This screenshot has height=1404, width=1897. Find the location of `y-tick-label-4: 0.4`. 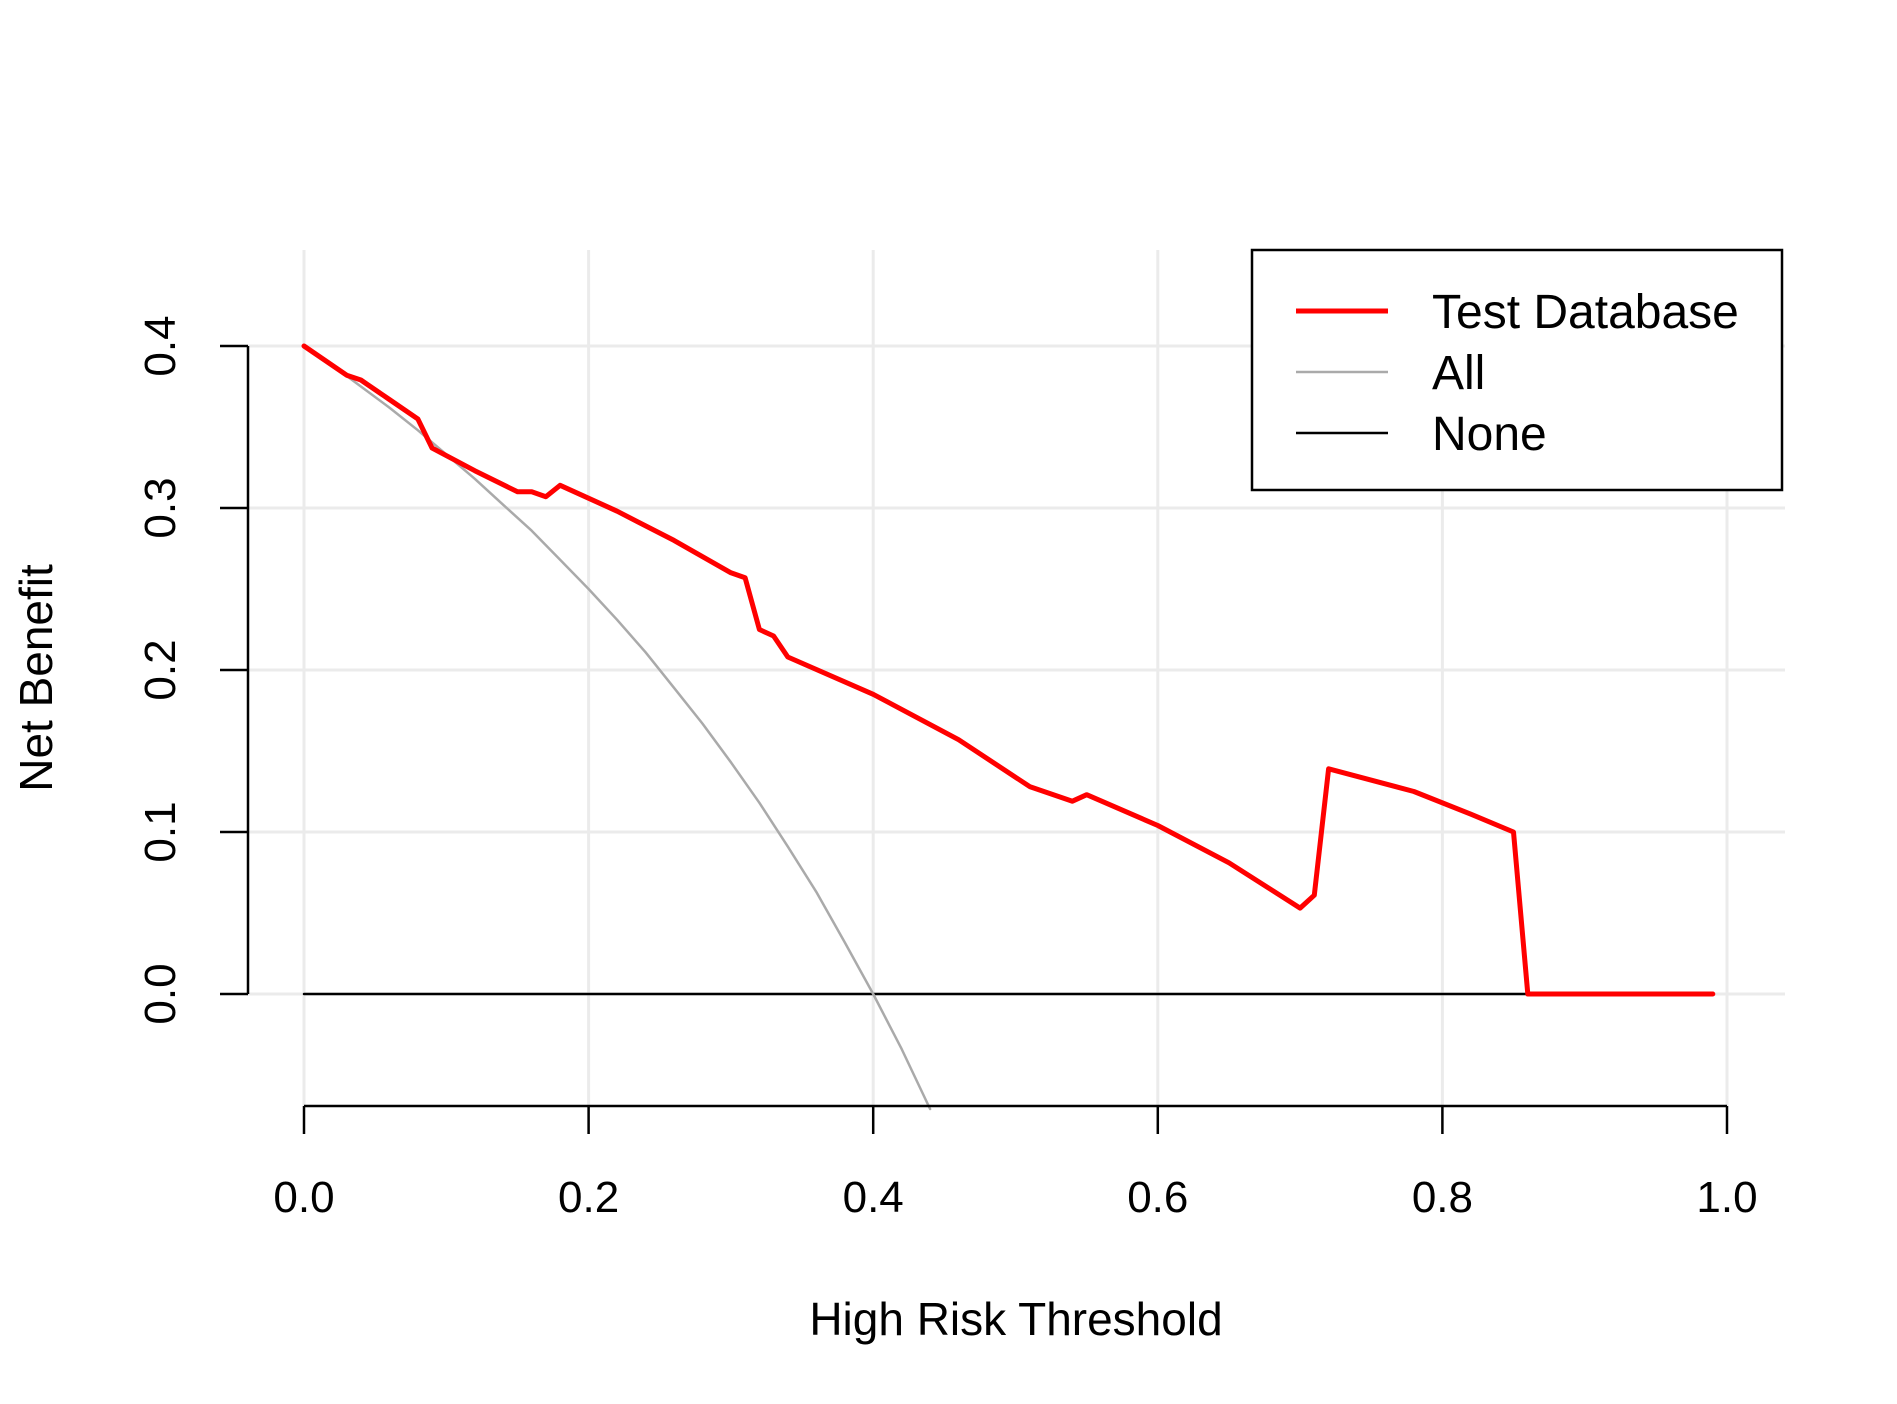

y-tick-label-4: 0.4 is located at coordinates (160, 345).